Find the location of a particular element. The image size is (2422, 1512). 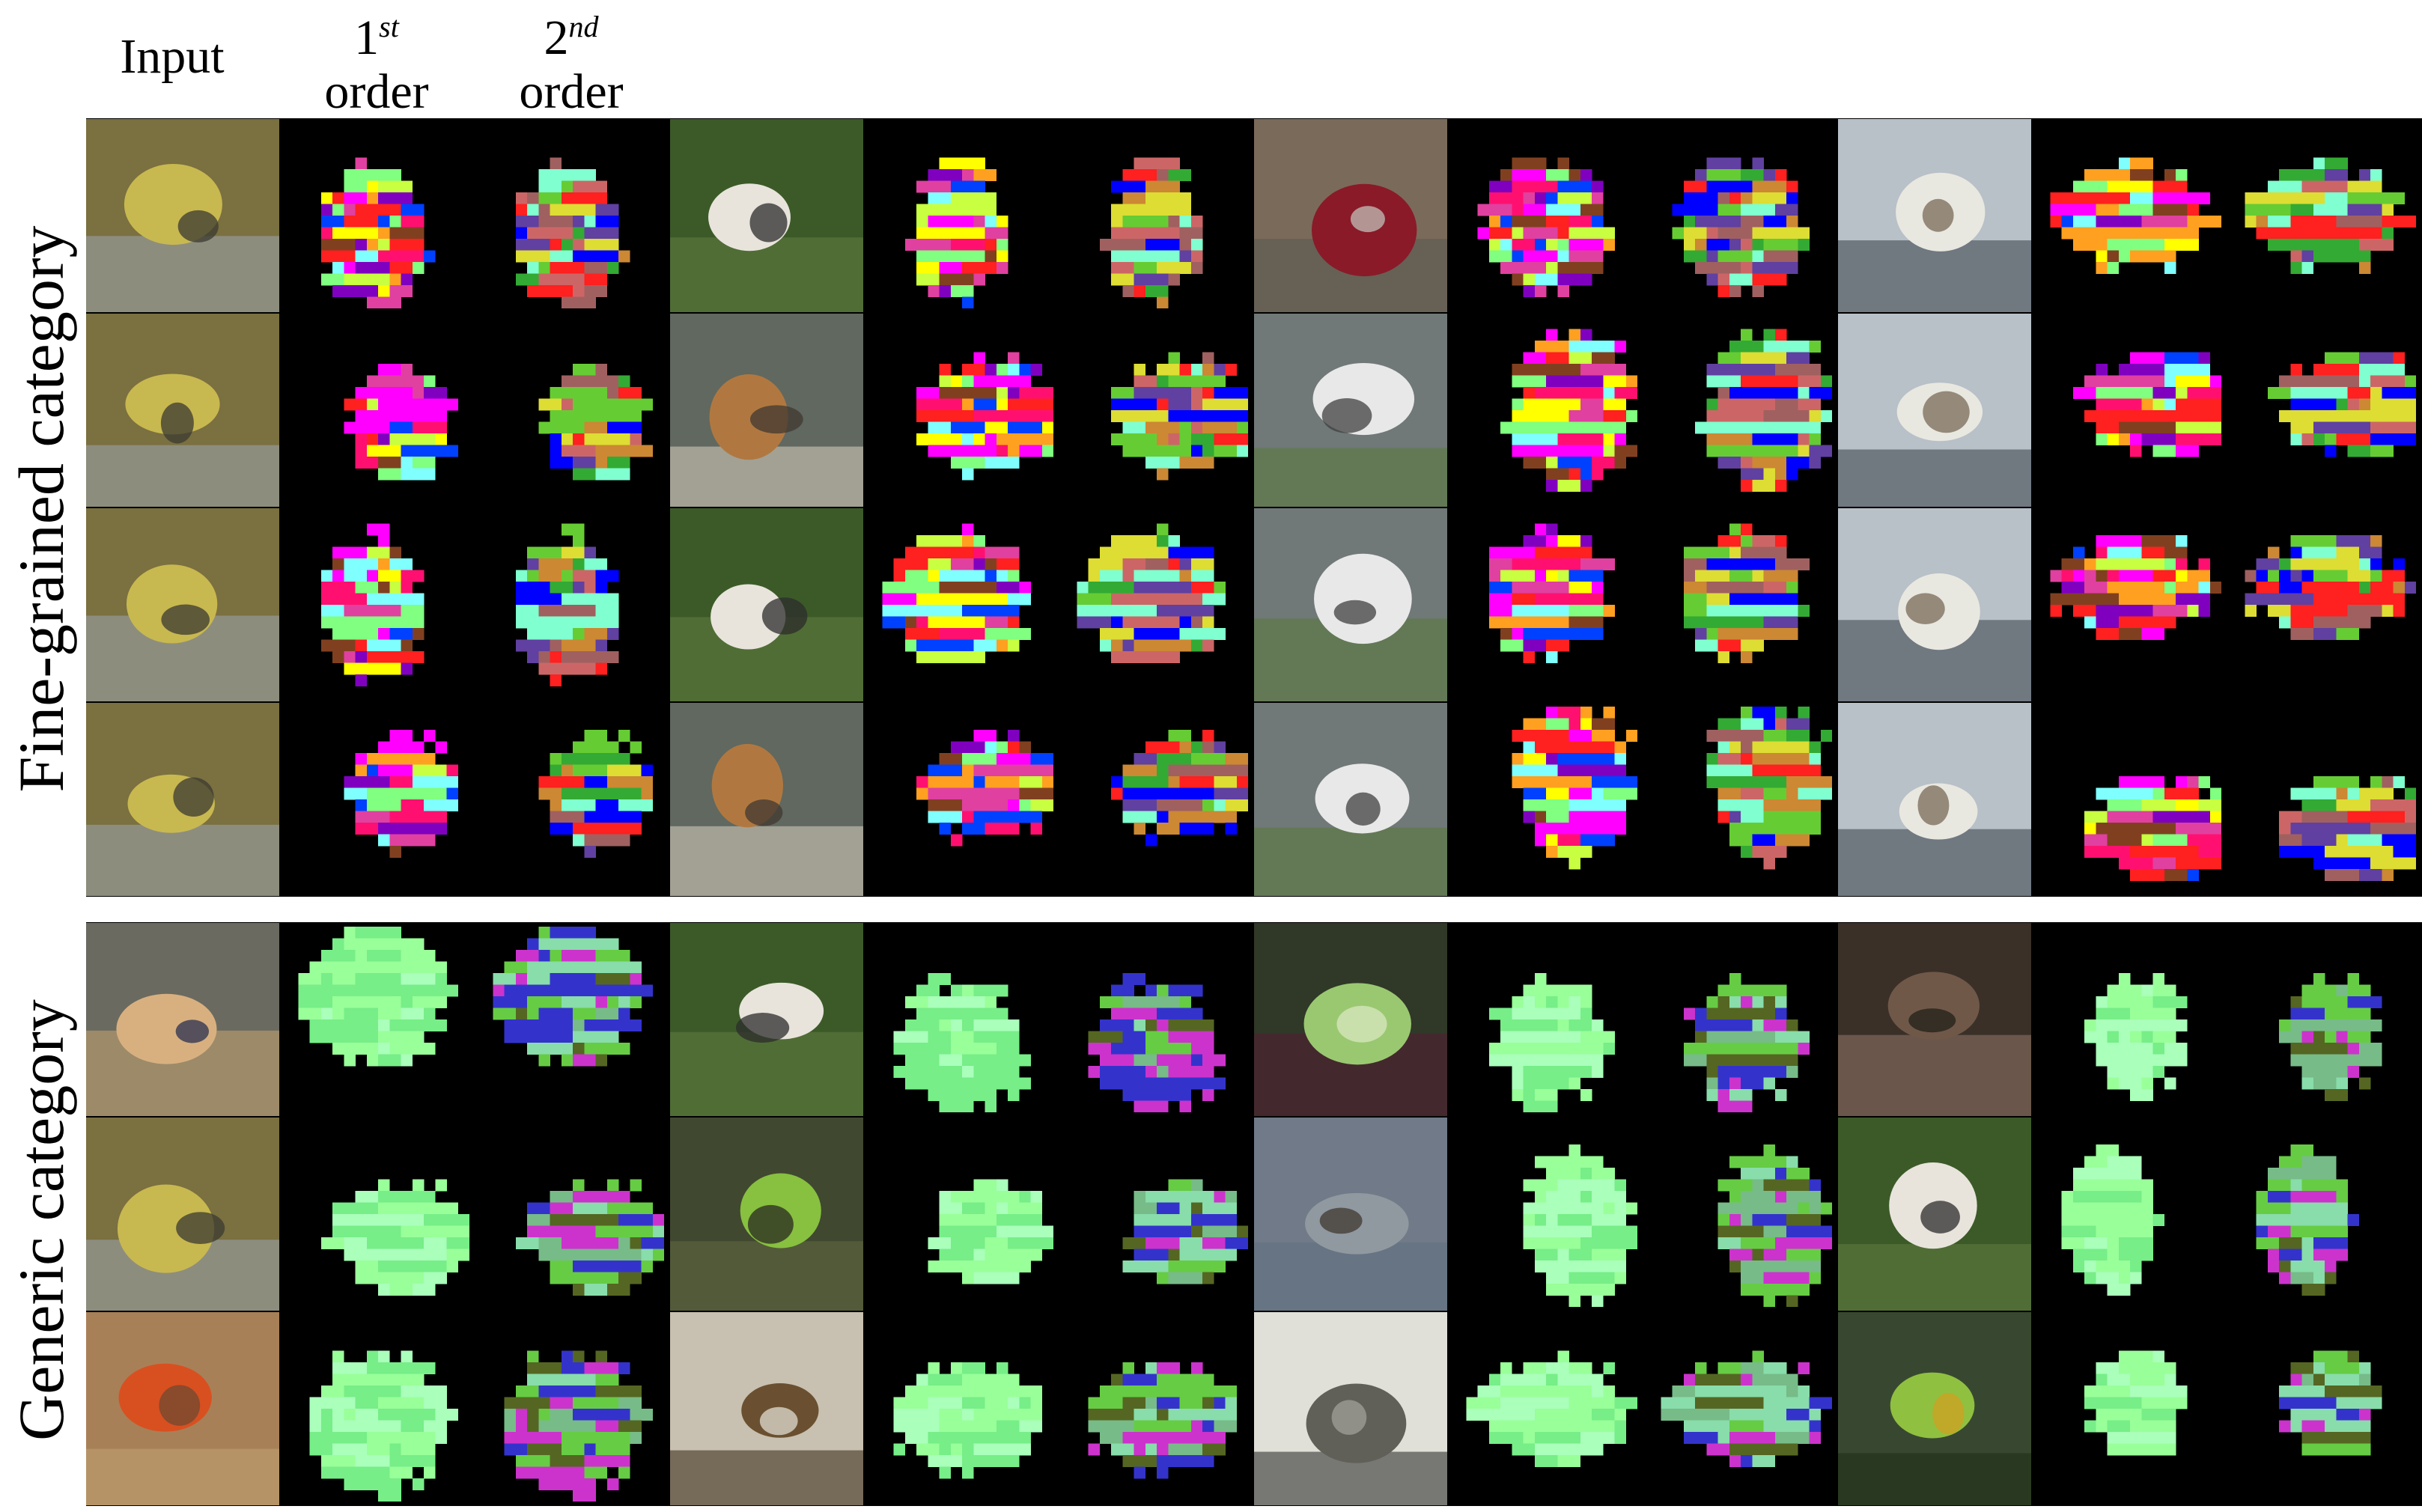

input-image-platypus is located at coordinates (1934, 1019).